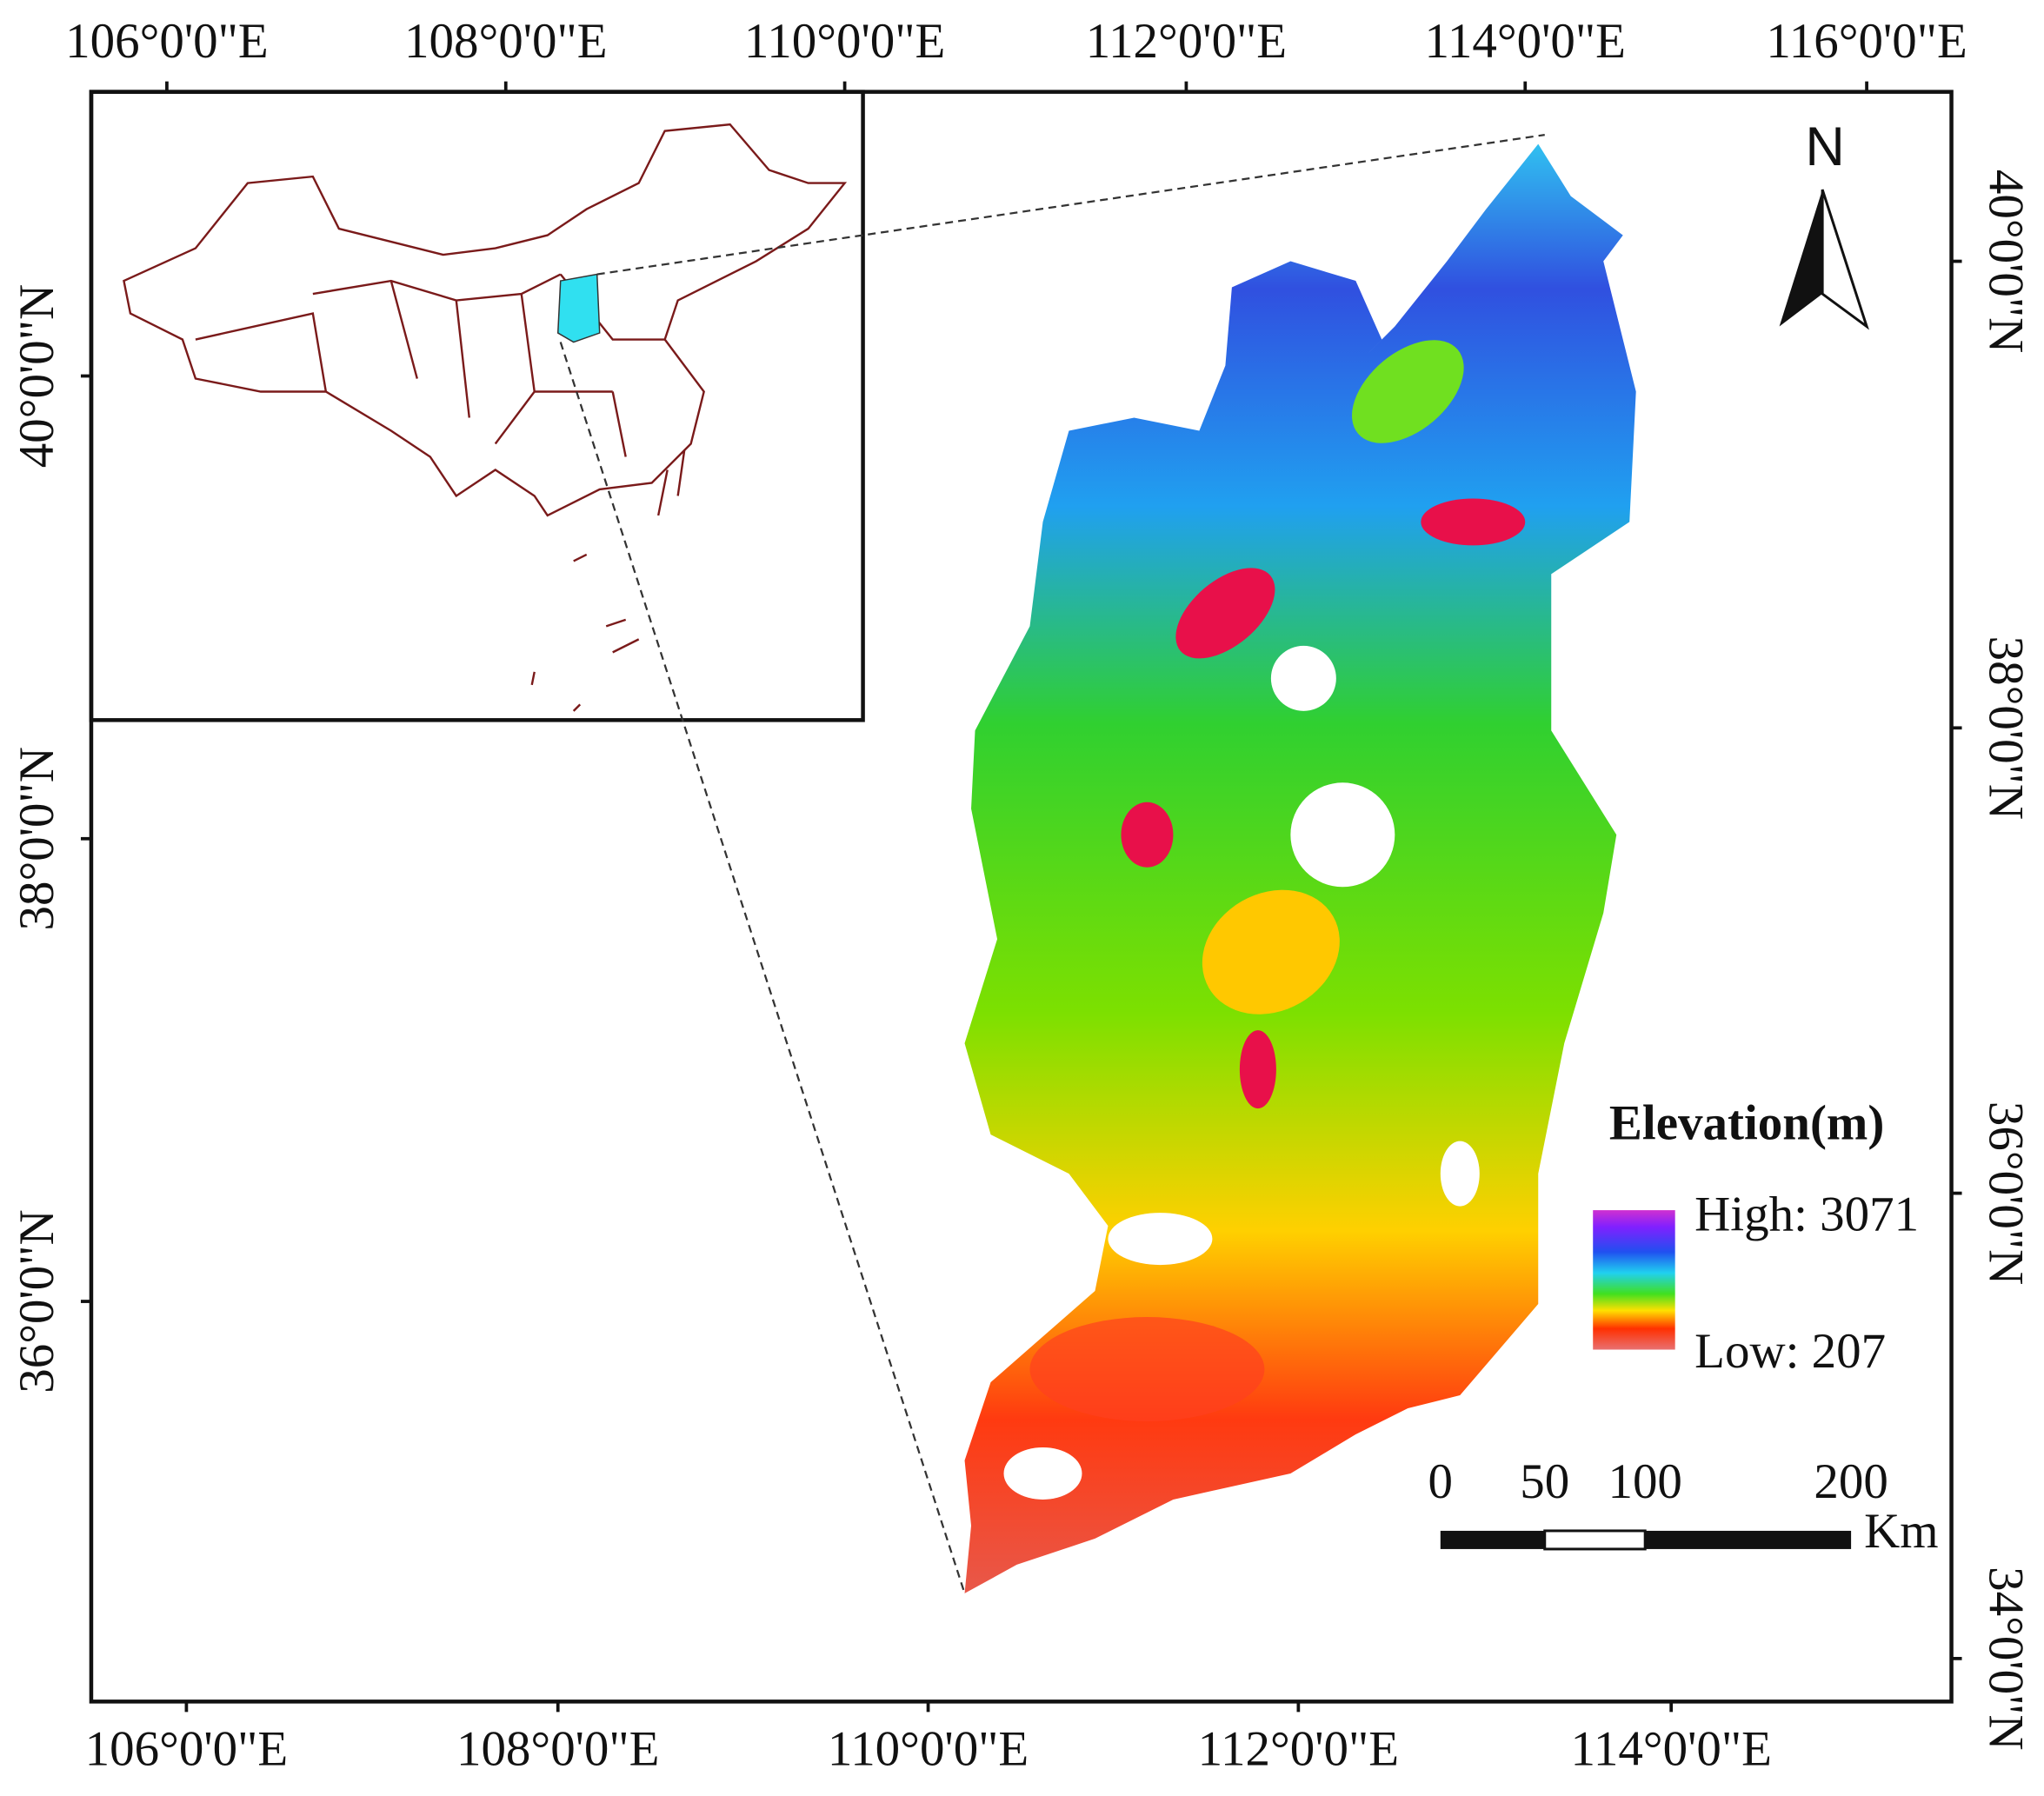 The height and width of the screenshot is (1796, 2044). What do you see at coordinates (1186, 41) in the screenshot?
I see `top-tick-label: 112°0'0"E` at bounding box center [1186, 41].